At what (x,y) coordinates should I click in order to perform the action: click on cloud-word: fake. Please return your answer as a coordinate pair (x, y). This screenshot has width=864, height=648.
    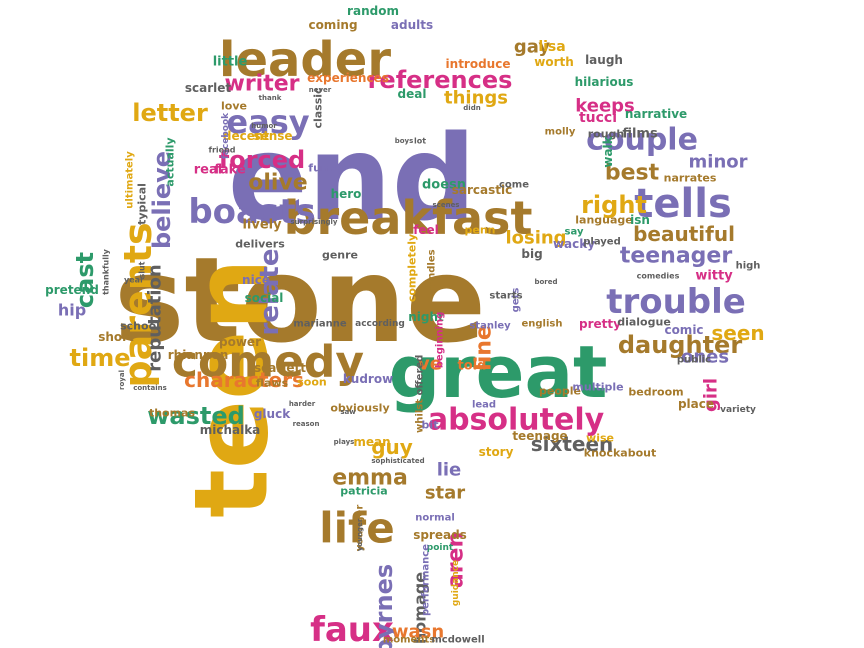
    Looking at the image, I should click on (230, 170).